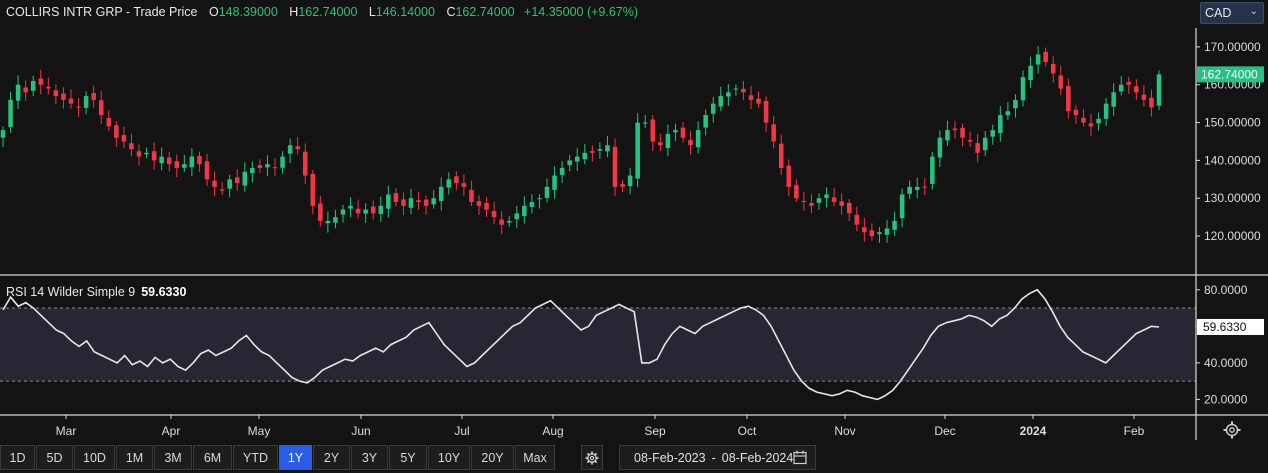 The image size is (1268, 473). What do you see at coordinates (1232, 236) in the screenshot?
I see `price-tick-label: 120.00000` at bounding box center [1232, 236].